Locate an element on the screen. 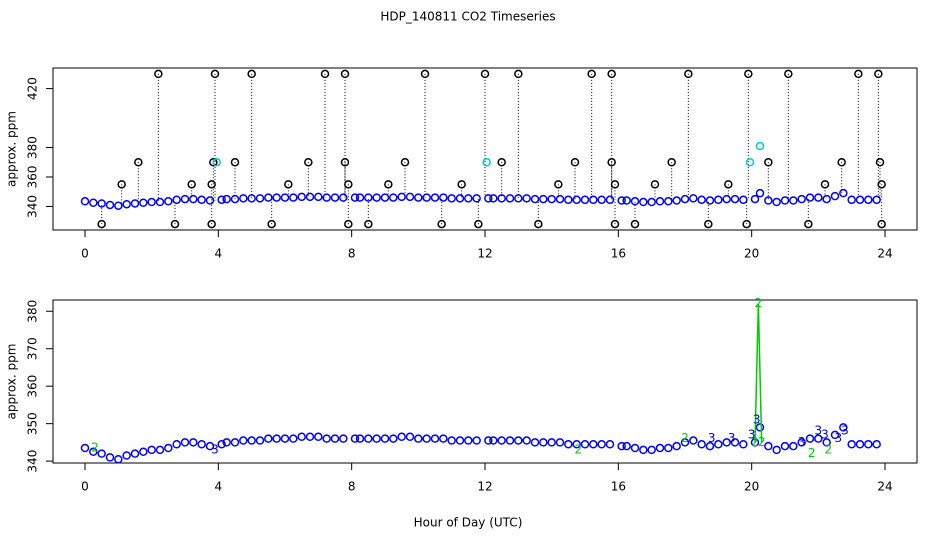 The width and height of the screenshot is (936, 540). x-tick-label: 24 is located at coordinates (884, 254).